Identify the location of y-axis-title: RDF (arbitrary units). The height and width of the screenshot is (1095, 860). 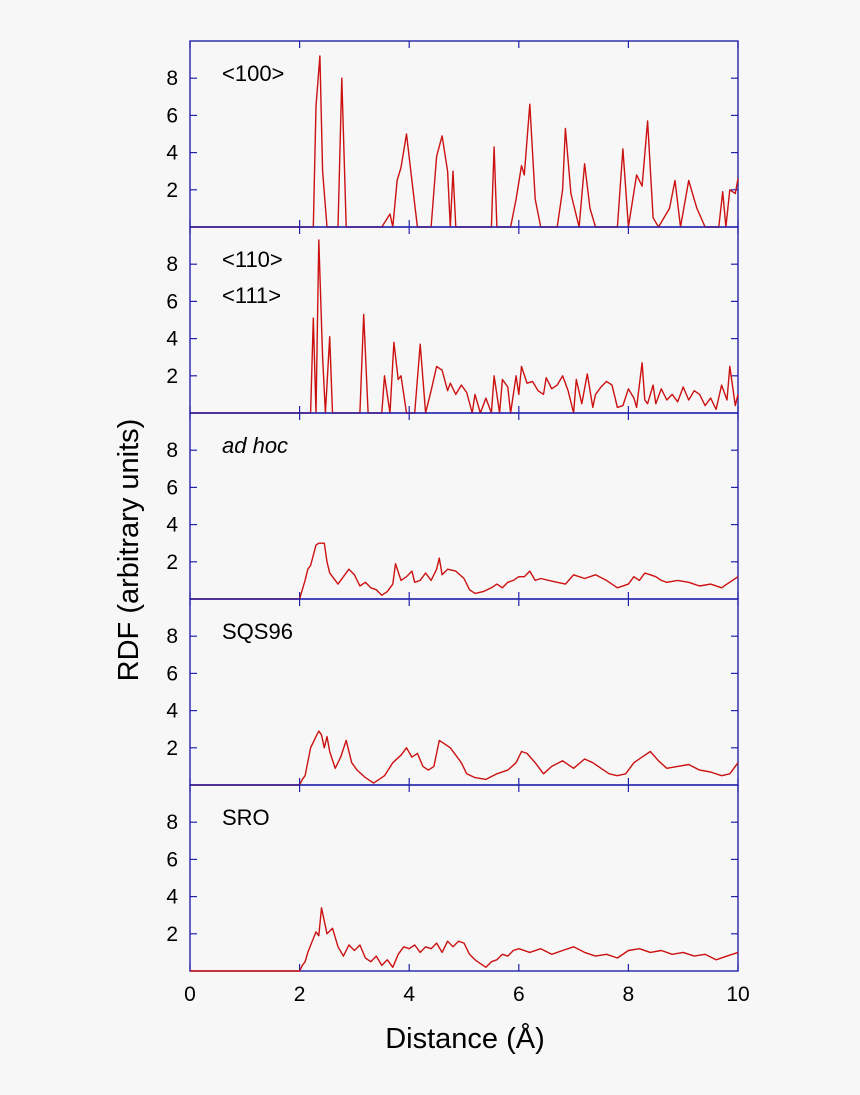
(129, 550).